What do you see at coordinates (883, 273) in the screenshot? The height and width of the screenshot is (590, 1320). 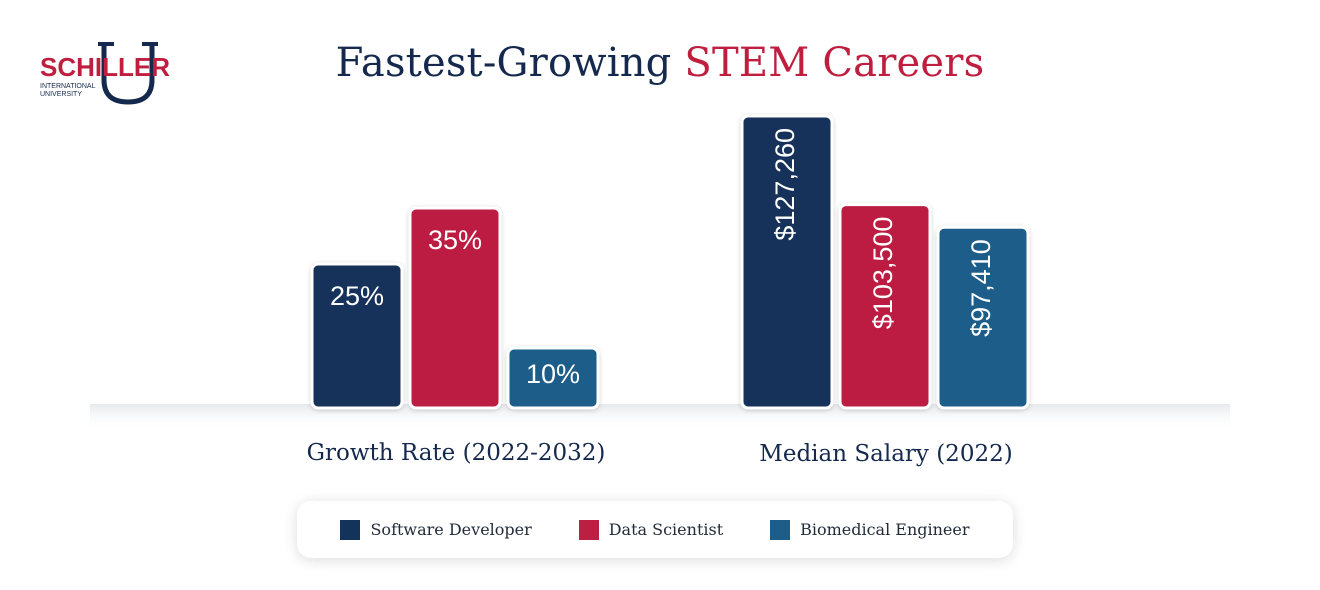 I see `data-label-median-salary-2022--data-scientist: $103,500` at bounding box center [883, 273].